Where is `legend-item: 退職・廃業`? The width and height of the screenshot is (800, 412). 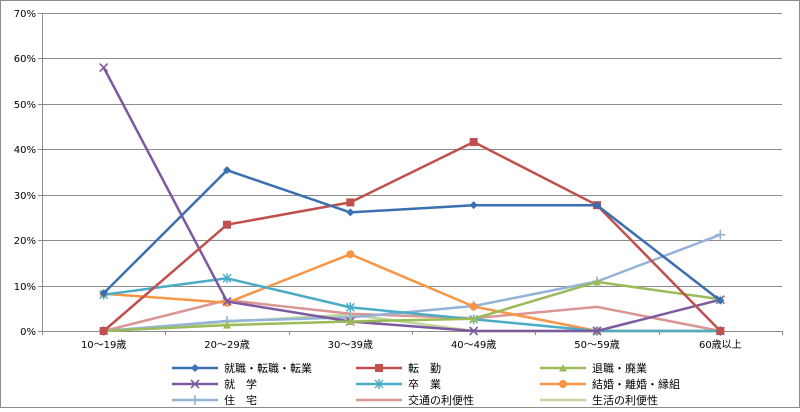 legend-item: 退職・廃業 is located at coordinates (593, 368).